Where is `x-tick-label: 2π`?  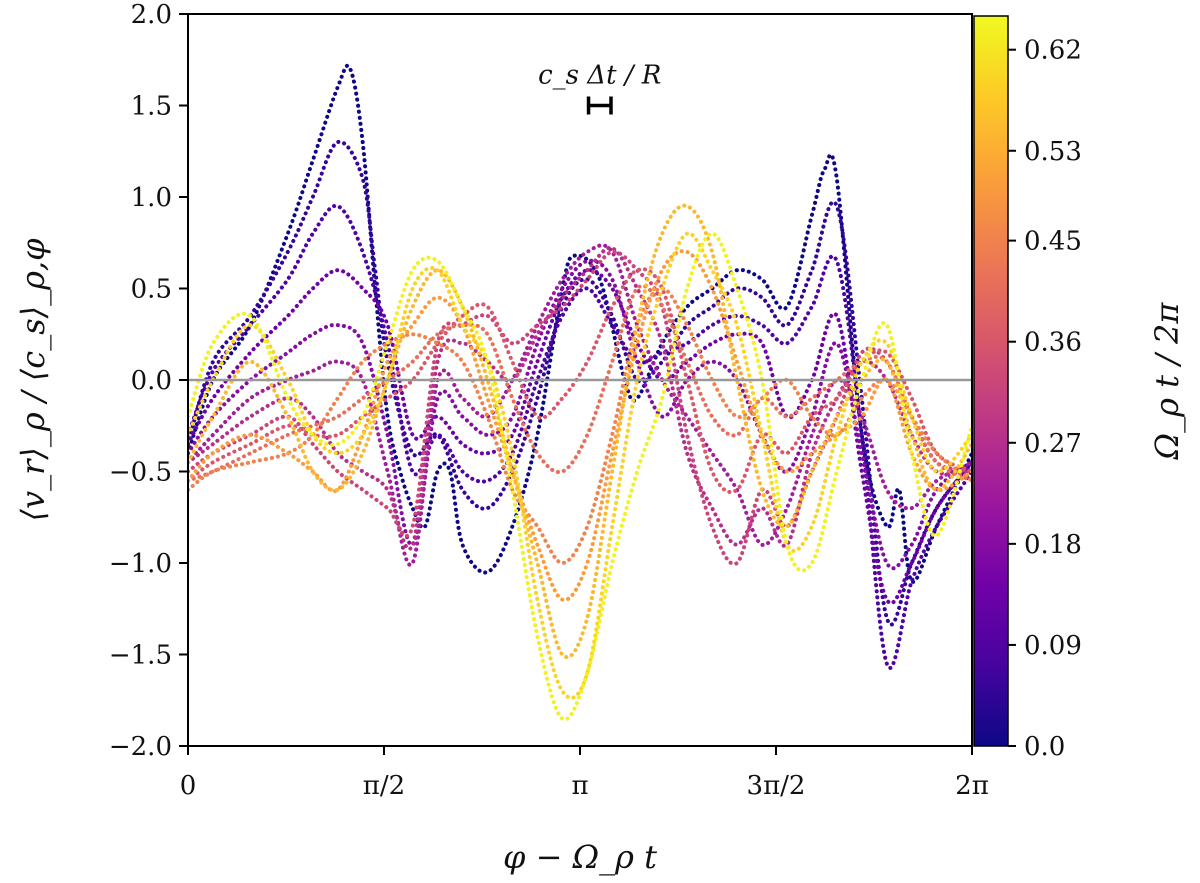 x-tick-label: 2π is located at coordinates (972, 786).